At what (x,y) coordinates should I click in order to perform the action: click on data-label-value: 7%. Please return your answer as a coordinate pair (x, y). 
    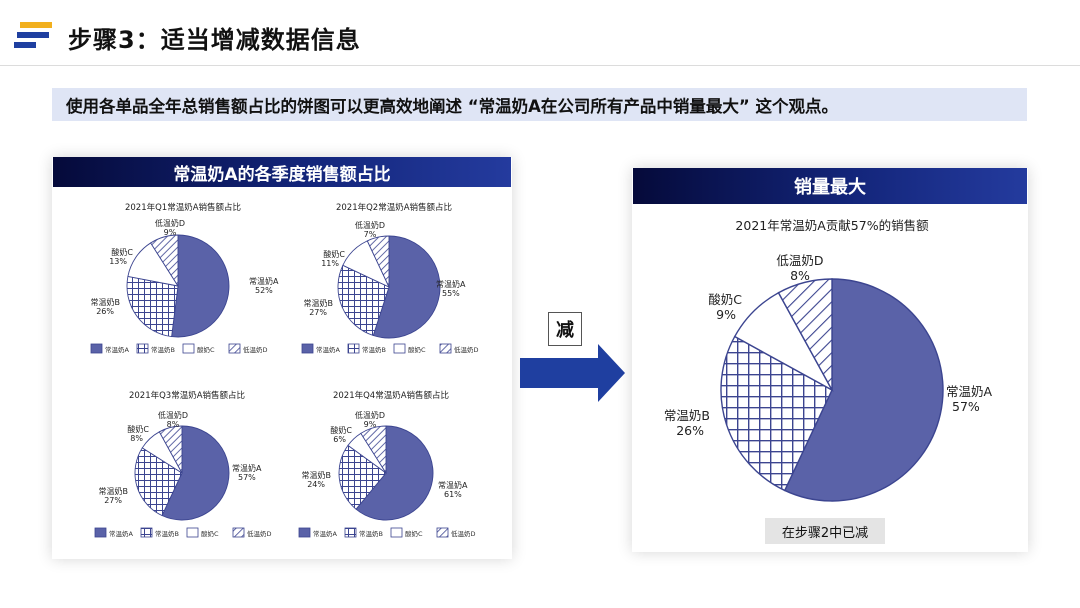
    Looking at the image, I should click on (370, 234).